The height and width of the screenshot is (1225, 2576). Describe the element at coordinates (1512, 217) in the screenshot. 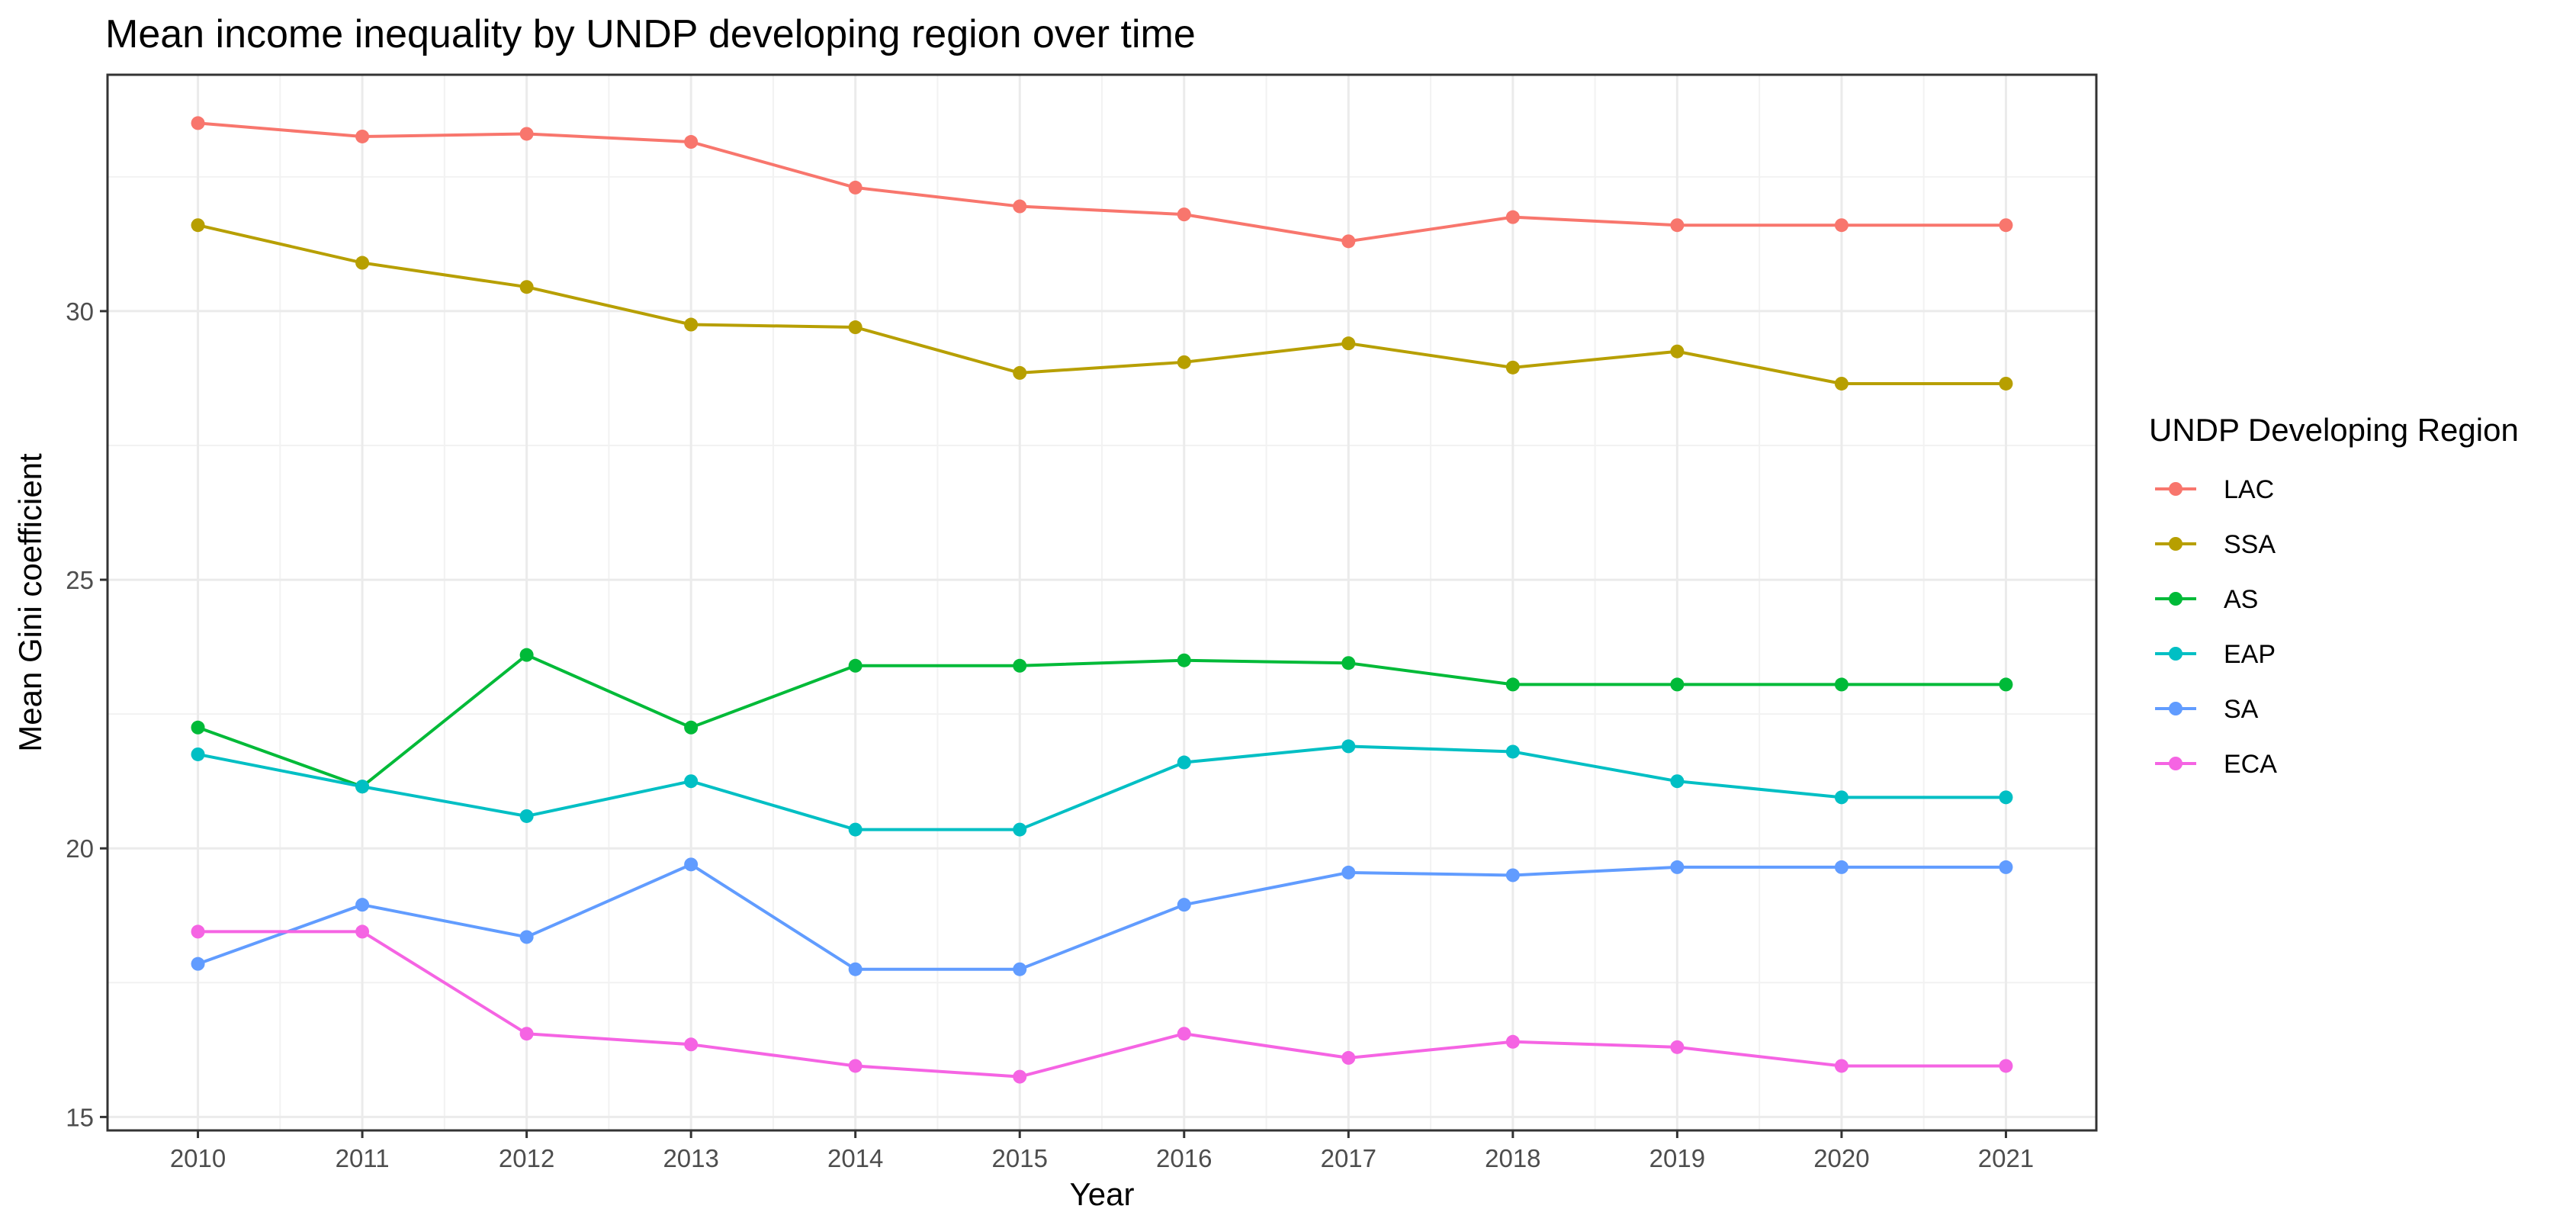

I see `point-lac-2018` at that location.